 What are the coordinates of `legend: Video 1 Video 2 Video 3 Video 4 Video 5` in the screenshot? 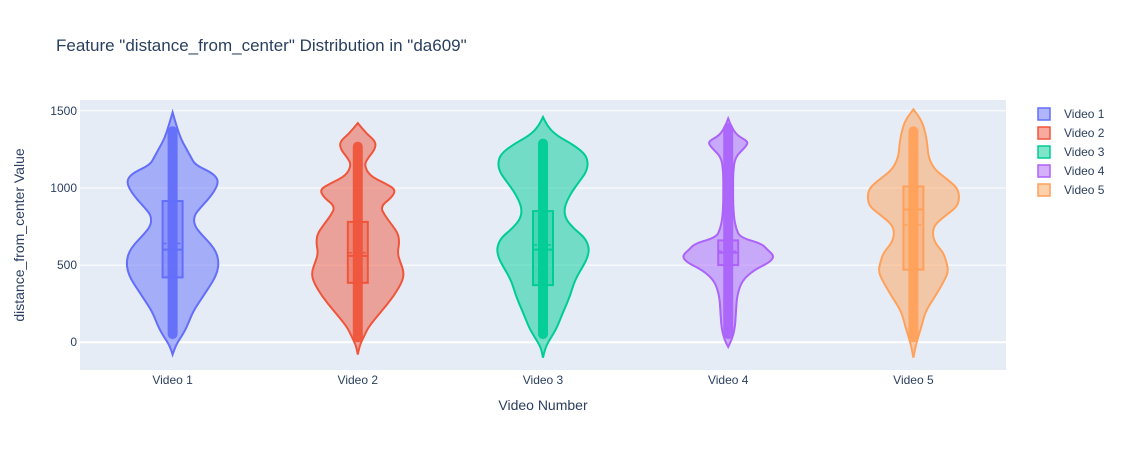 It's located at (1071, 152).